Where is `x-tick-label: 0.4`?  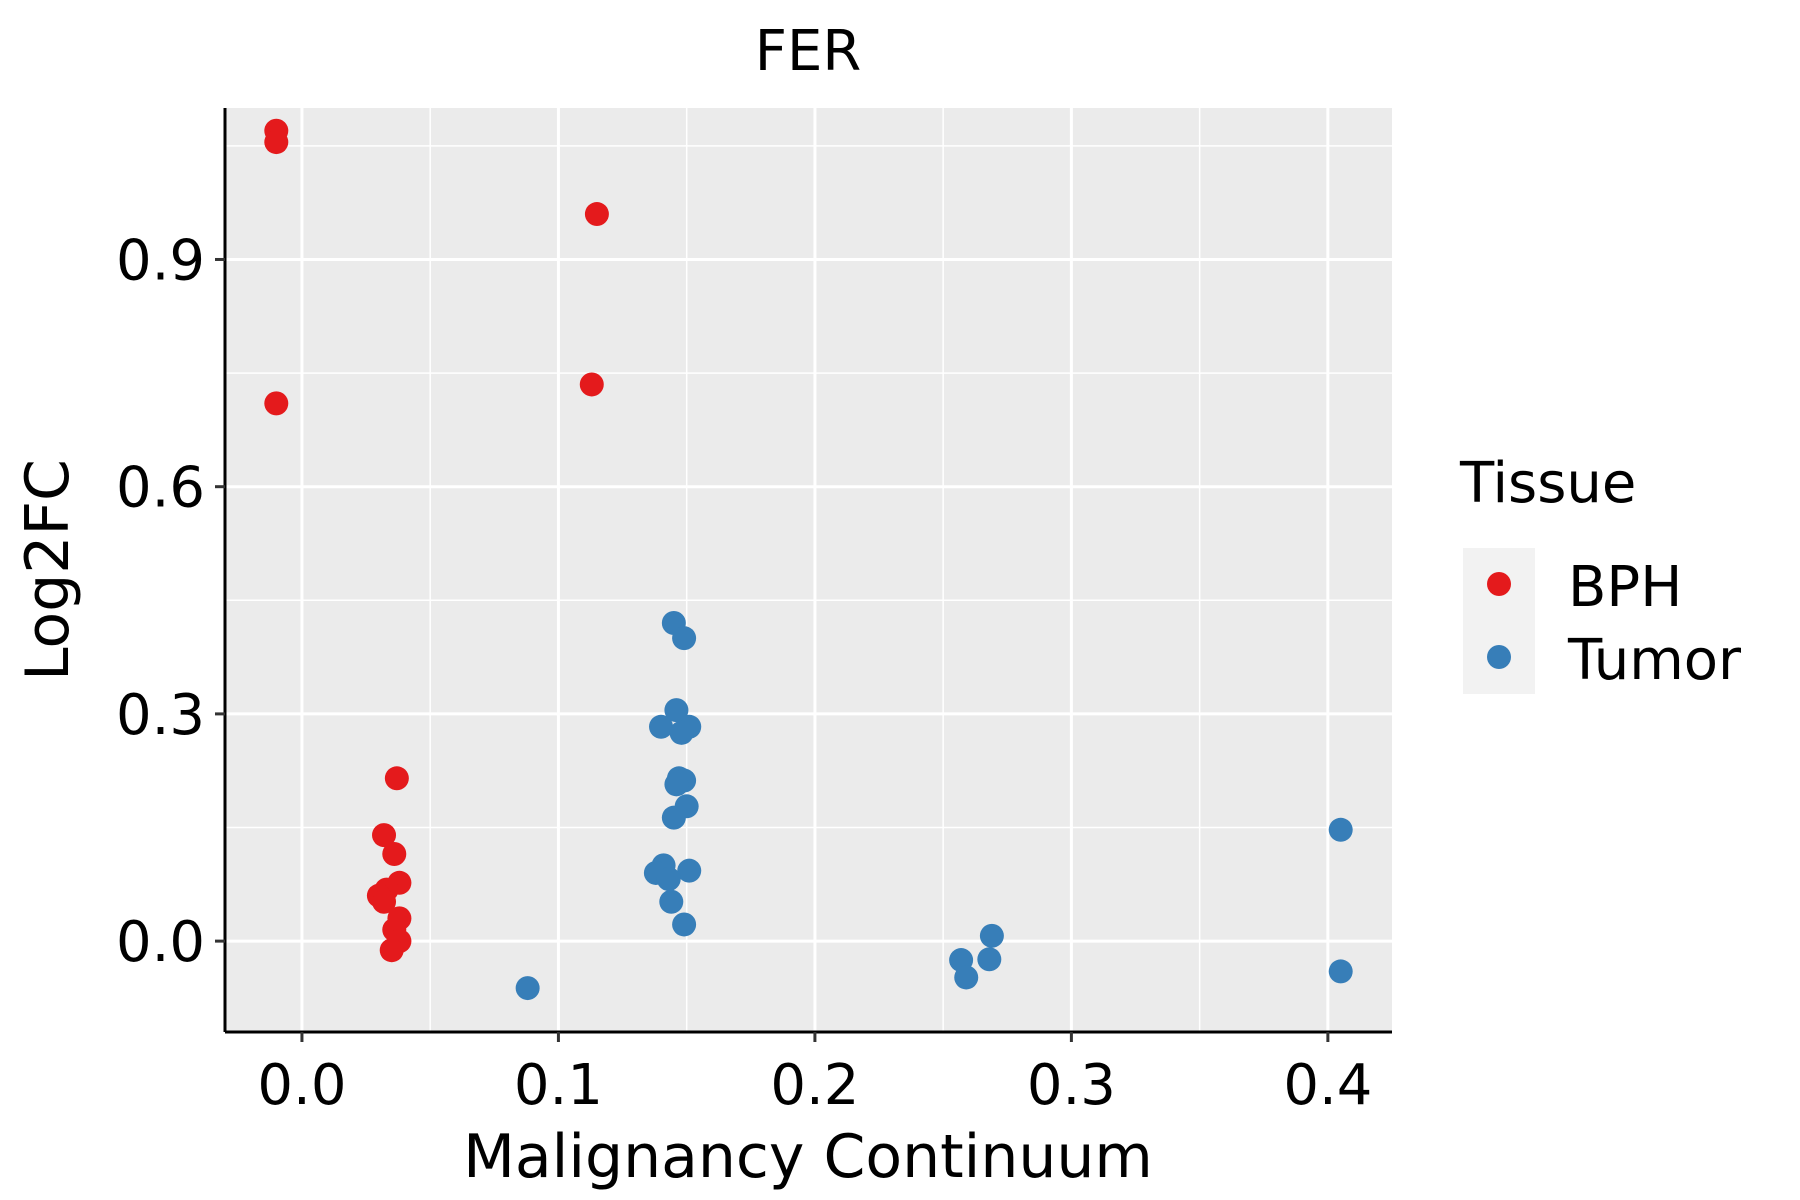 x-tick-label: 0.4 is located at coordinates (1327, 1085).